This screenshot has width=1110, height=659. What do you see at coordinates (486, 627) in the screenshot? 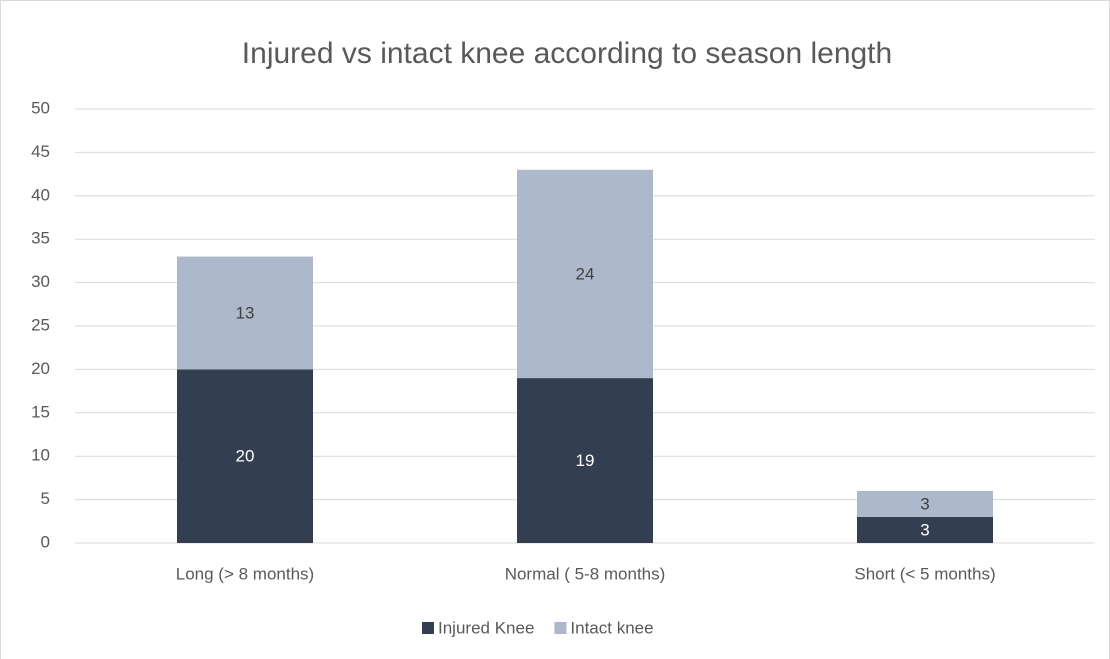
I see `legend-label: Injured Knee` at bounding box center [486, 627].